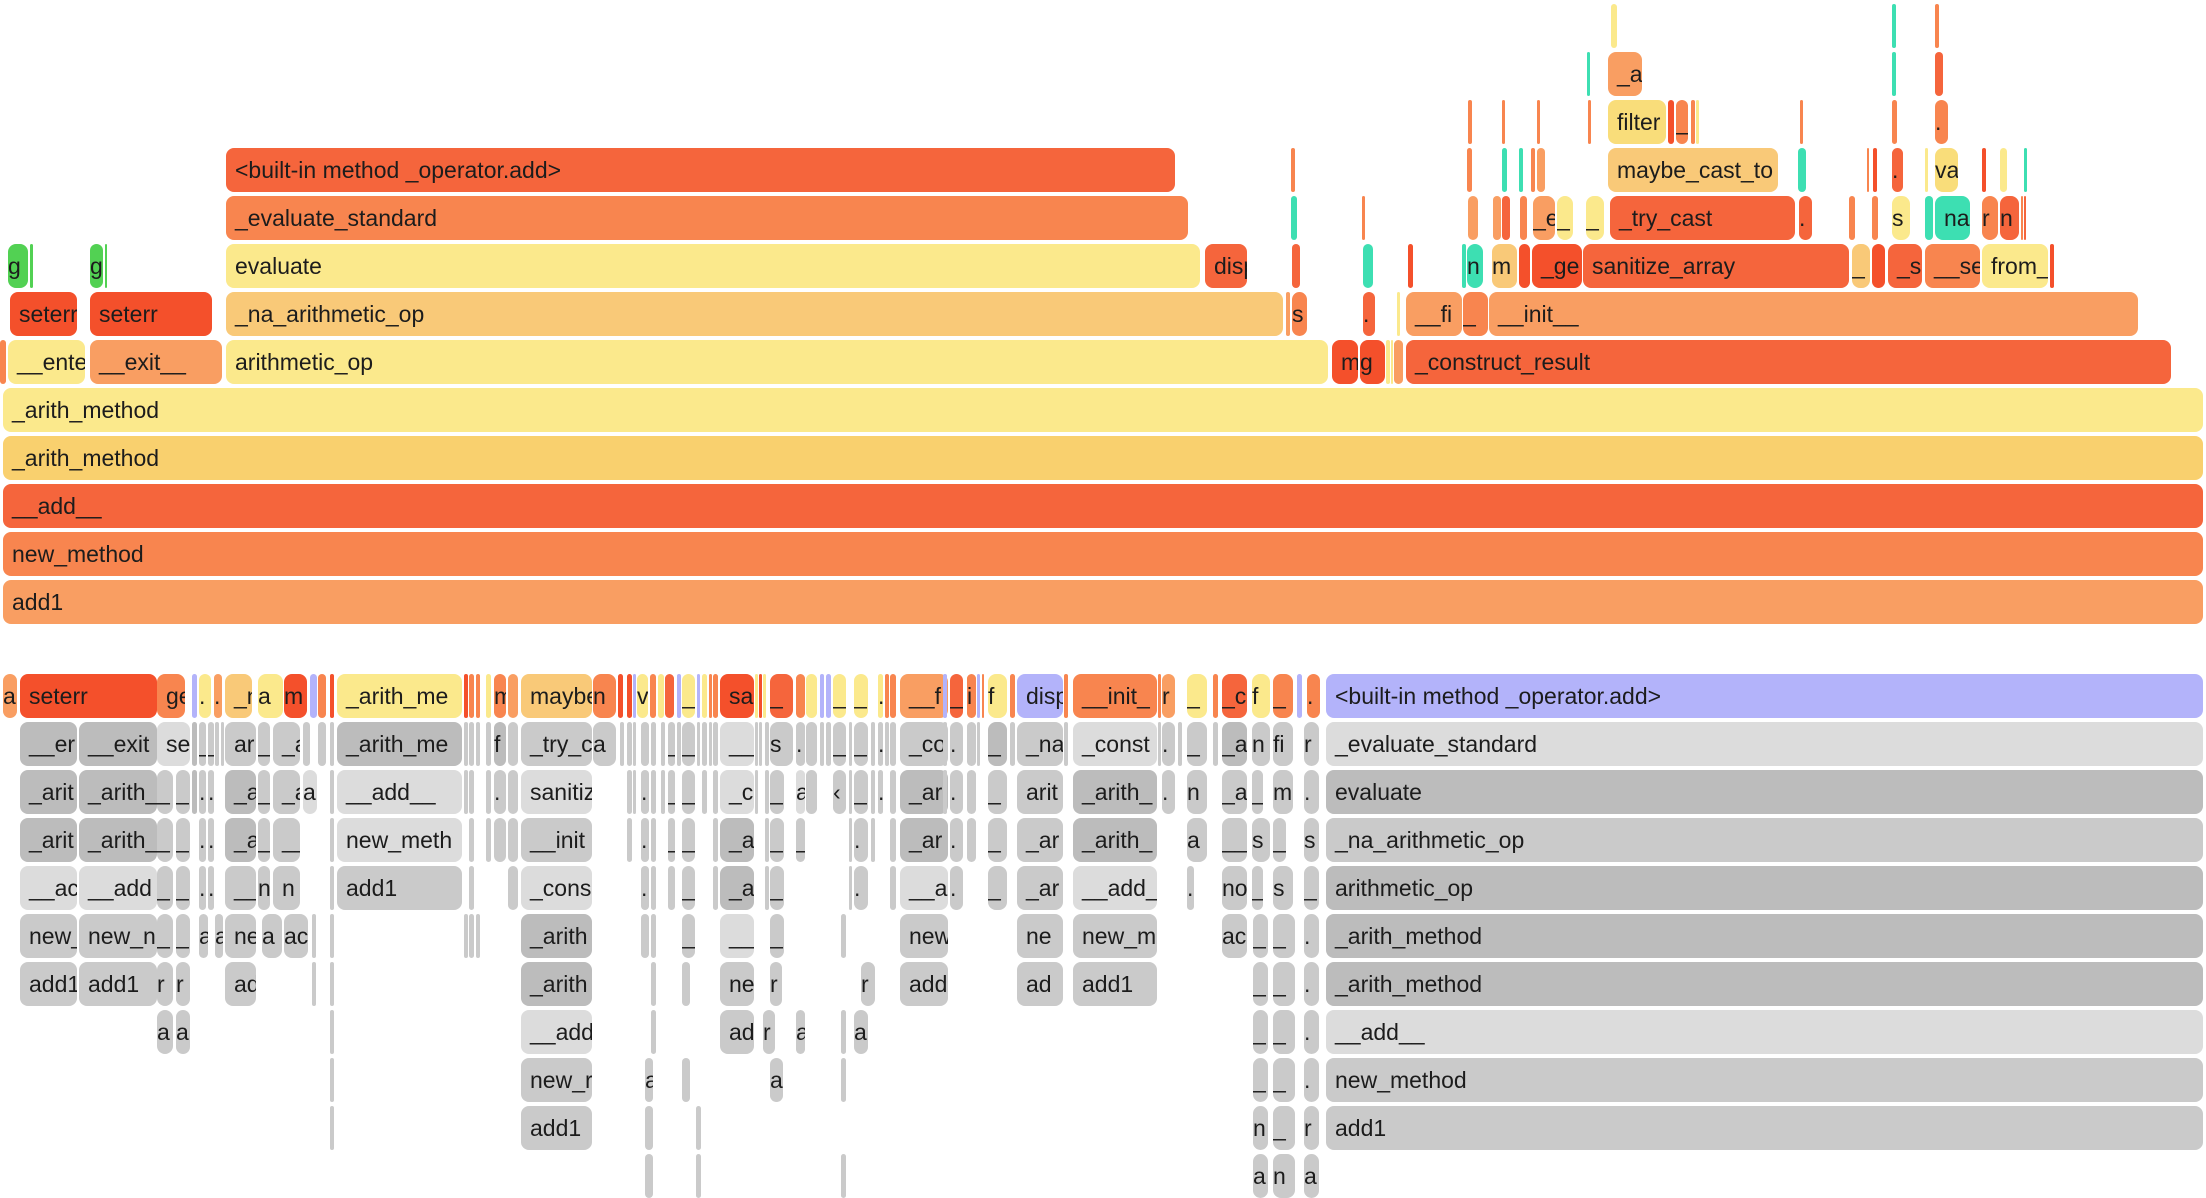 The height and width of the screenshot is (1198, 2206). What do you see at coordinates (1283, 744) in the screenshot?
I see `frame-bar: fi` at bounding box center [1283, 744].